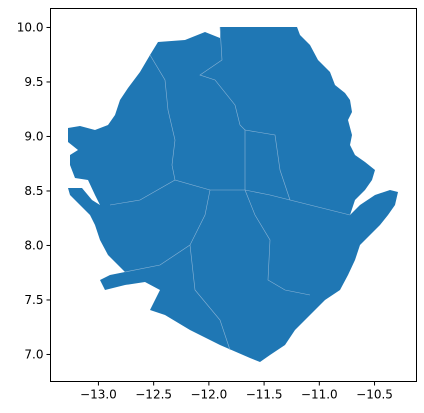 Image resolution: width=424 pixels, height=413 pixels. What do you see at coordinates (264, 395) in the screenshot?
I see `x-tick-label: −11.5` at bounding box center [264, 395].